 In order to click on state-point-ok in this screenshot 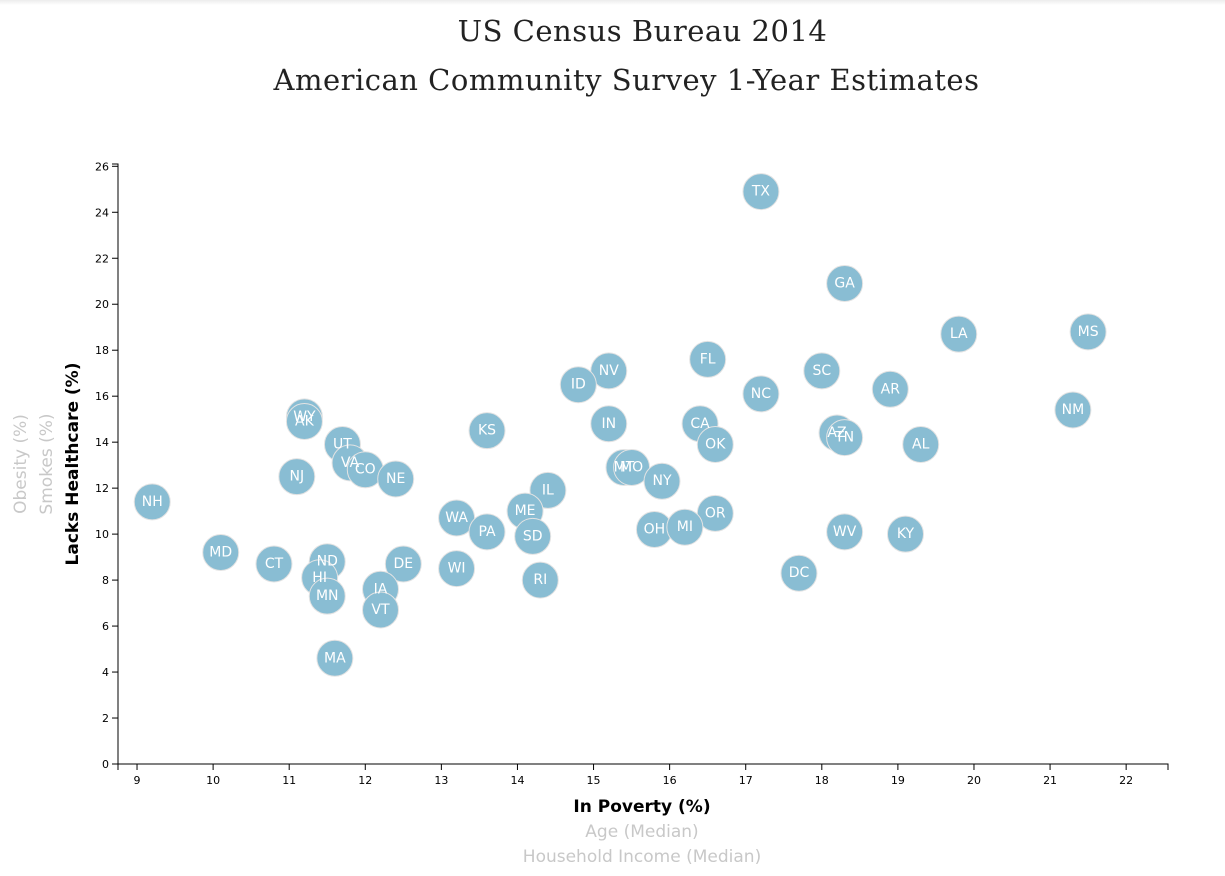, I will do `click(715, 444)`.